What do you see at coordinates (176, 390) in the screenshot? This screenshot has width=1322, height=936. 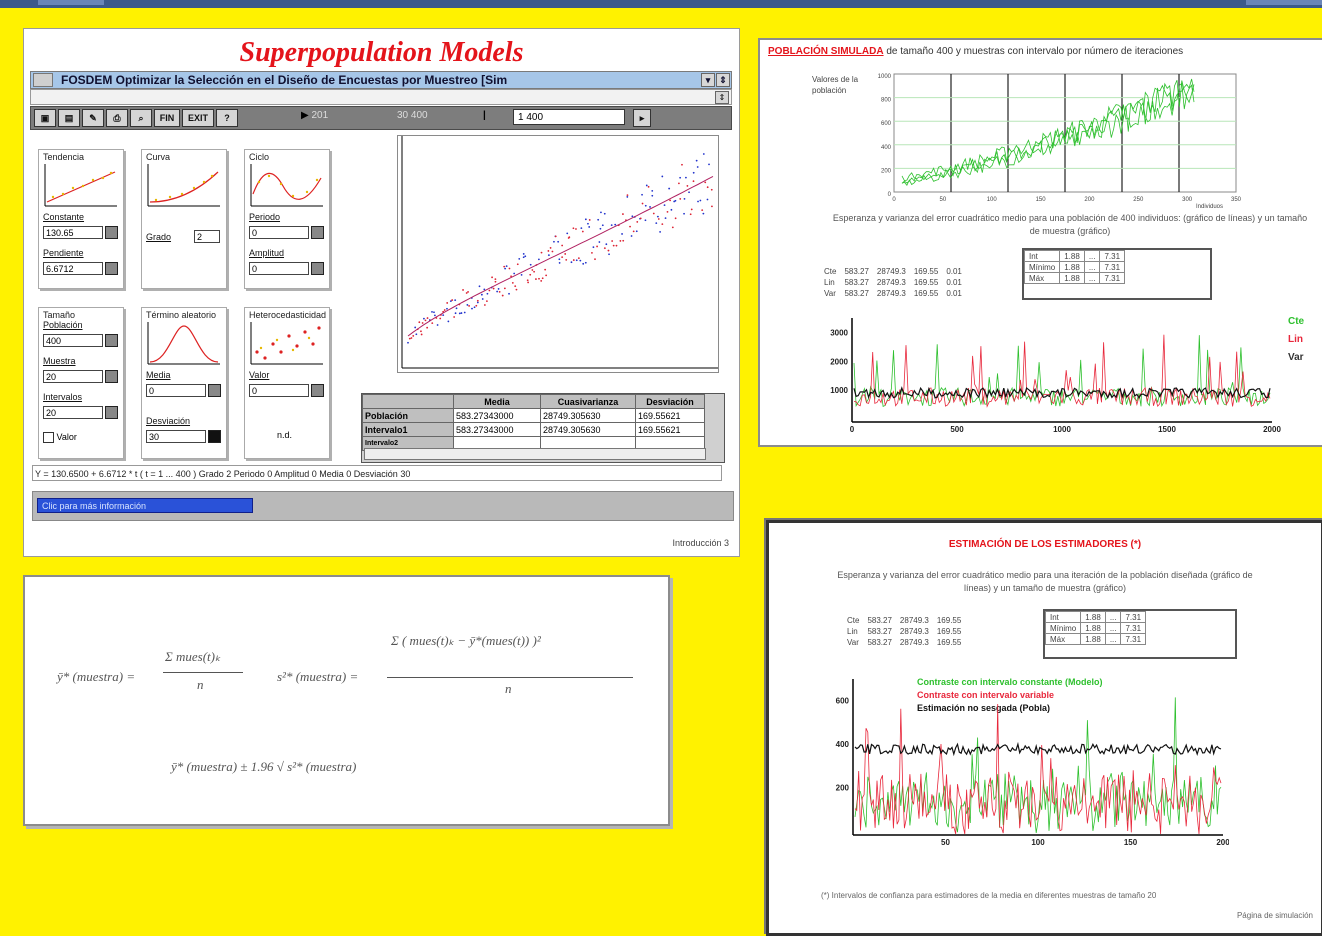 I see `media-input: 0` at bounding box center [176, 390].